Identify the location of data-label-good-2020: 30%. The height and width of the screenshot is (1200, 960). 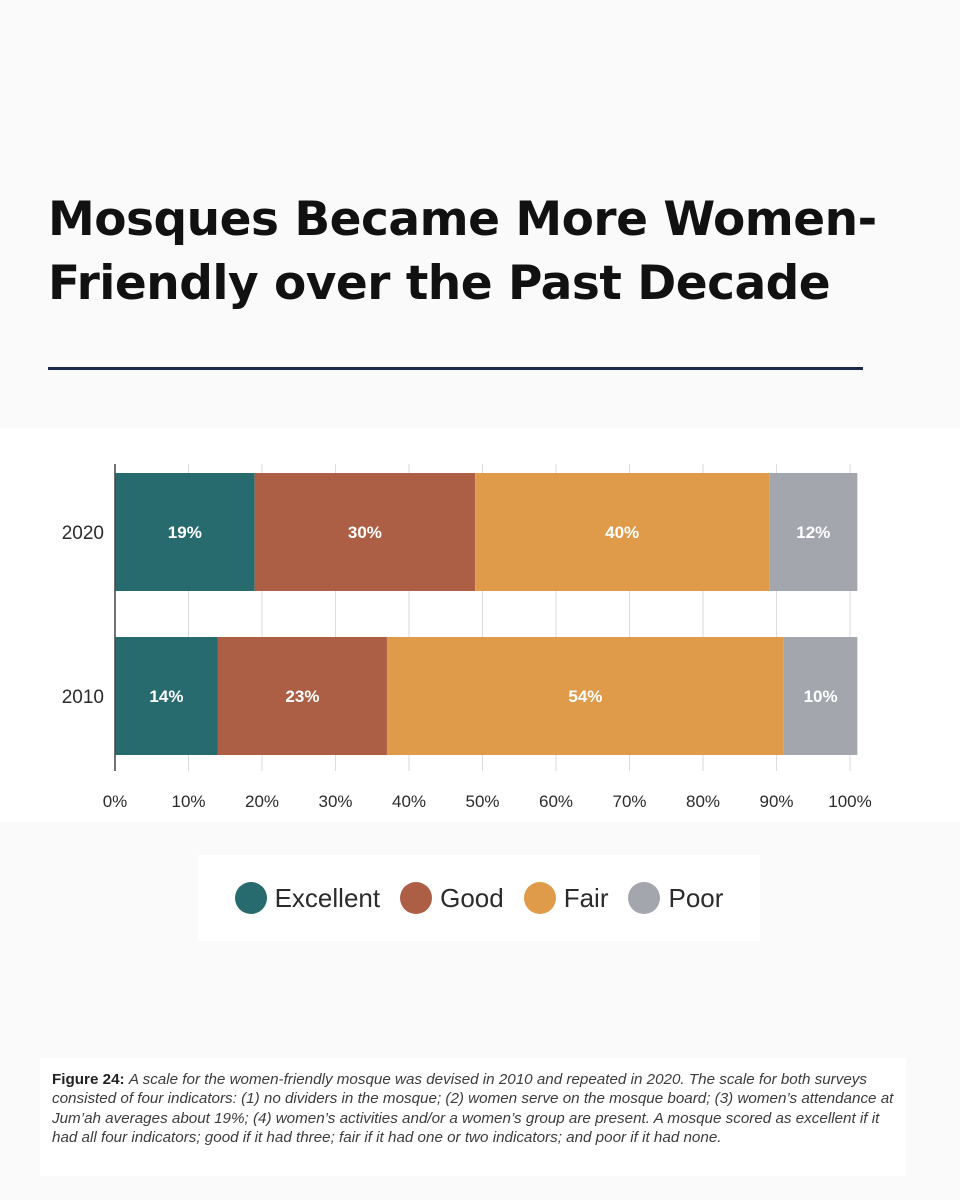
(365, 532).